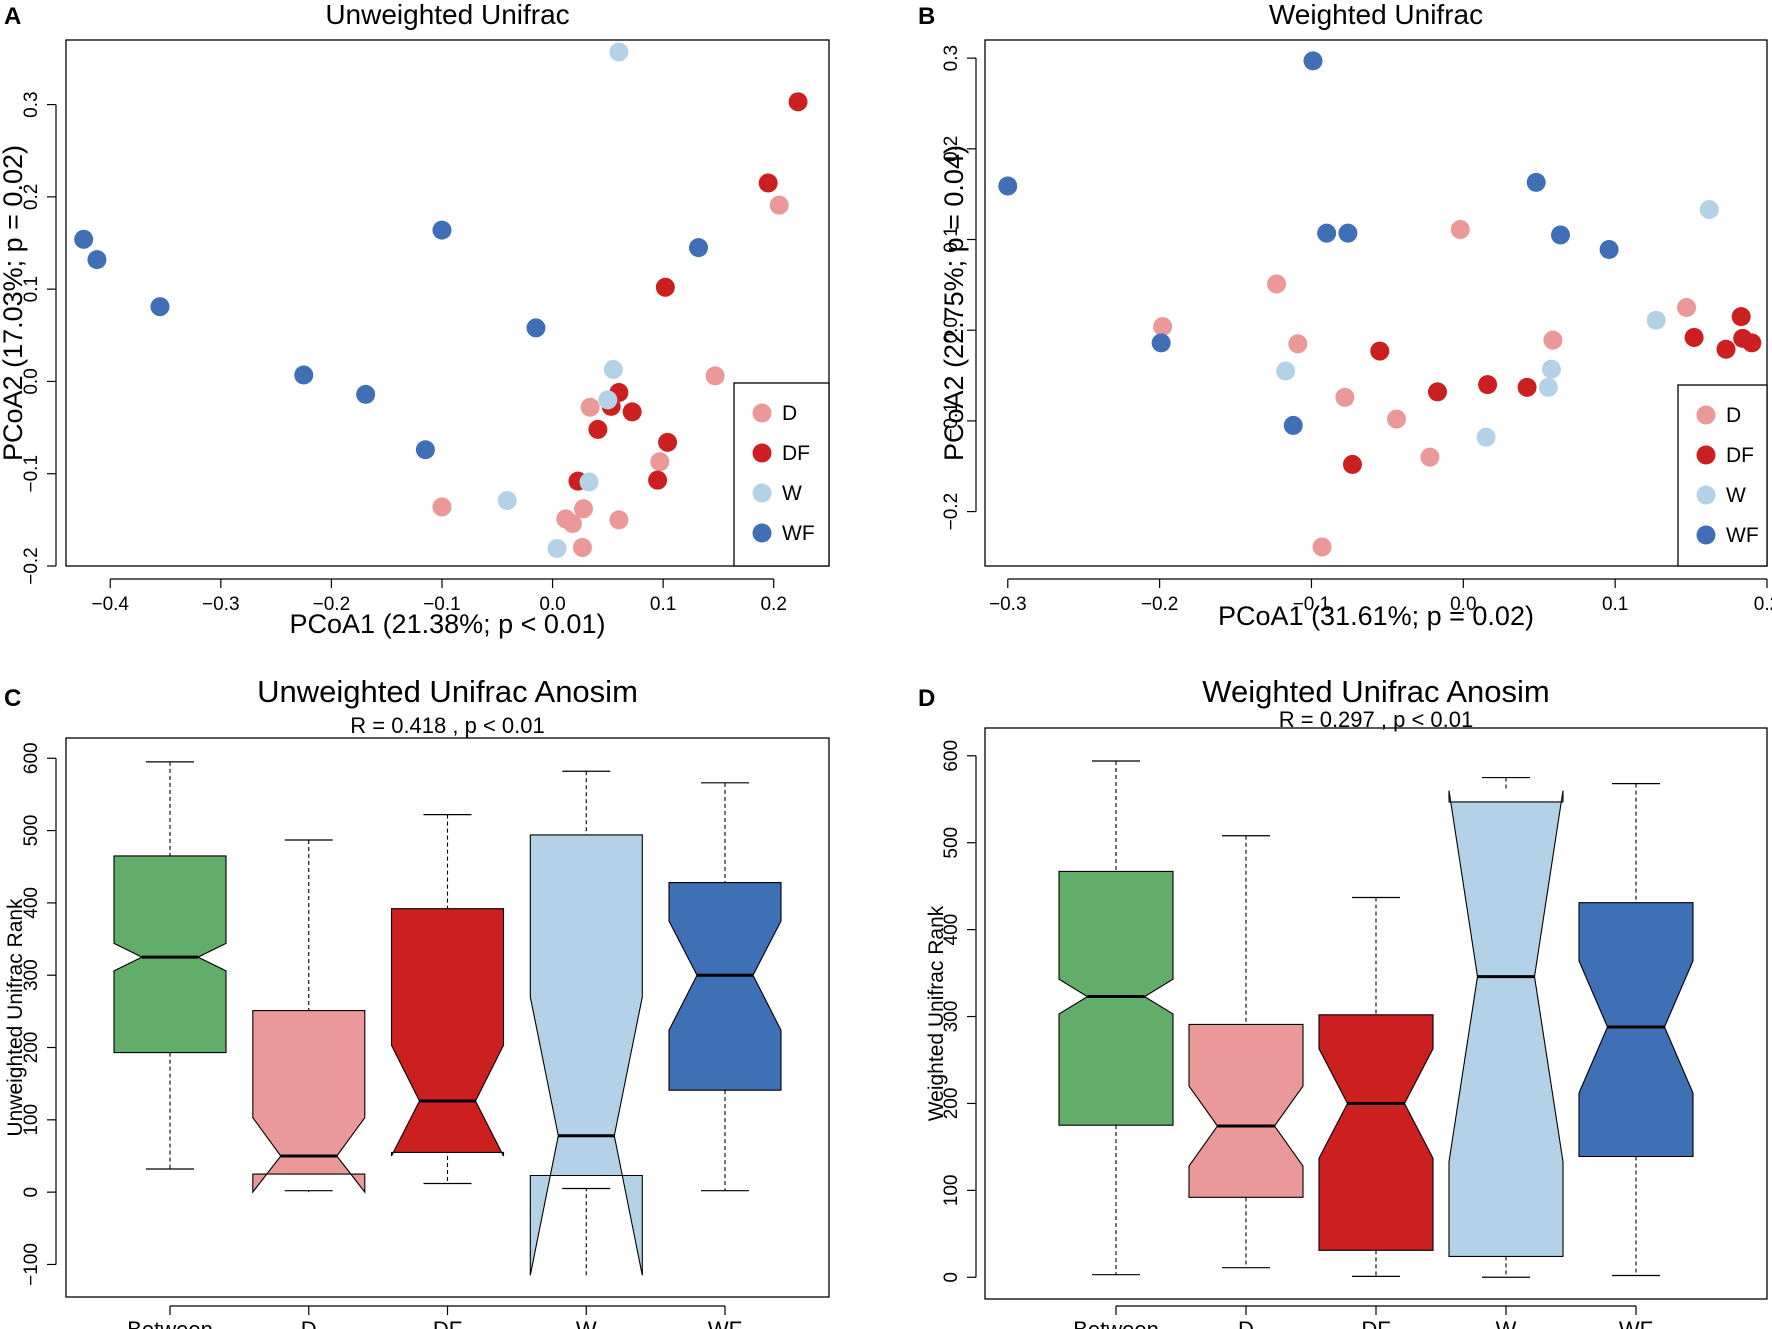  Describe the element at coordinates (447, 1323) in the screenshot. I see `x-tick-label: DF` at that location.